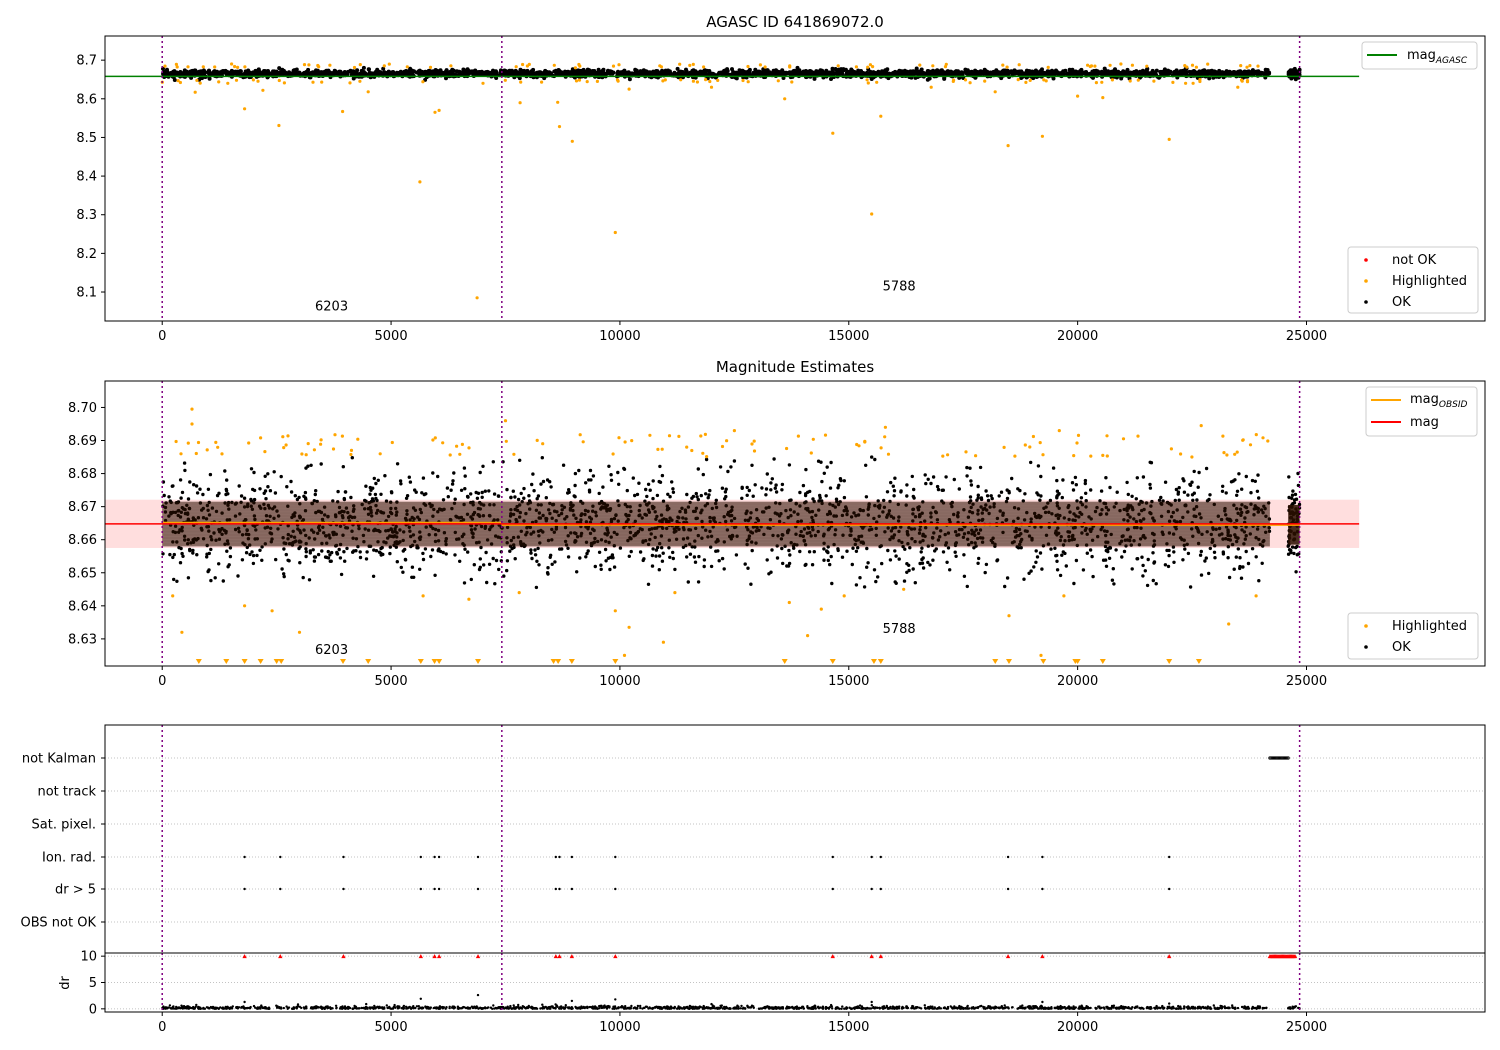  Describe the element at coordinates (86, 293) in the screenshot. I see `y-tick-label: 8.1` at that location.